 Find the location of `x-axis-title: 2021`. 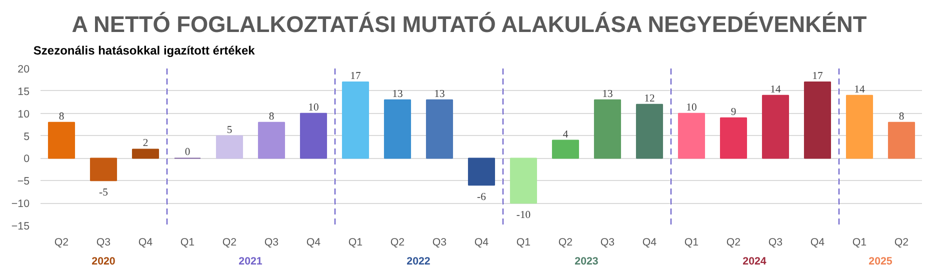

x-axis-title: 2021 is located at coordinates (250, 262).